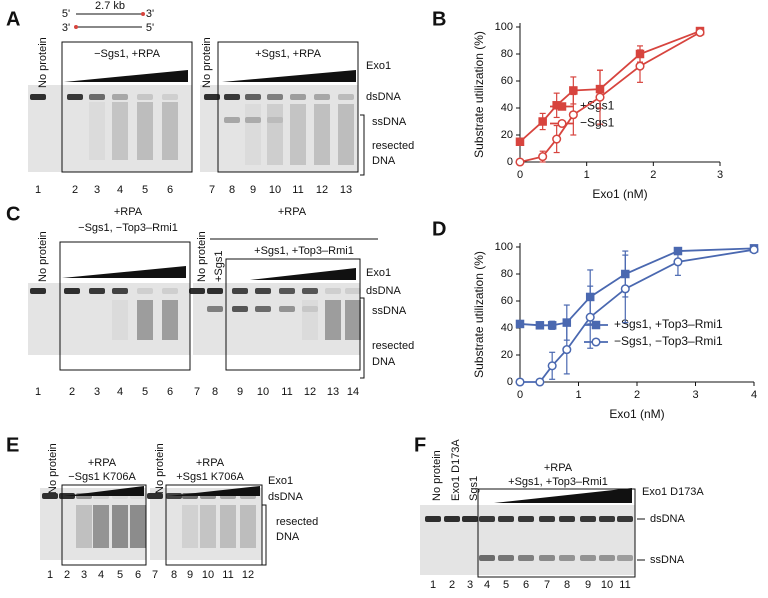  I want to click on legend-label: +Sgs1, so click(597, 106).